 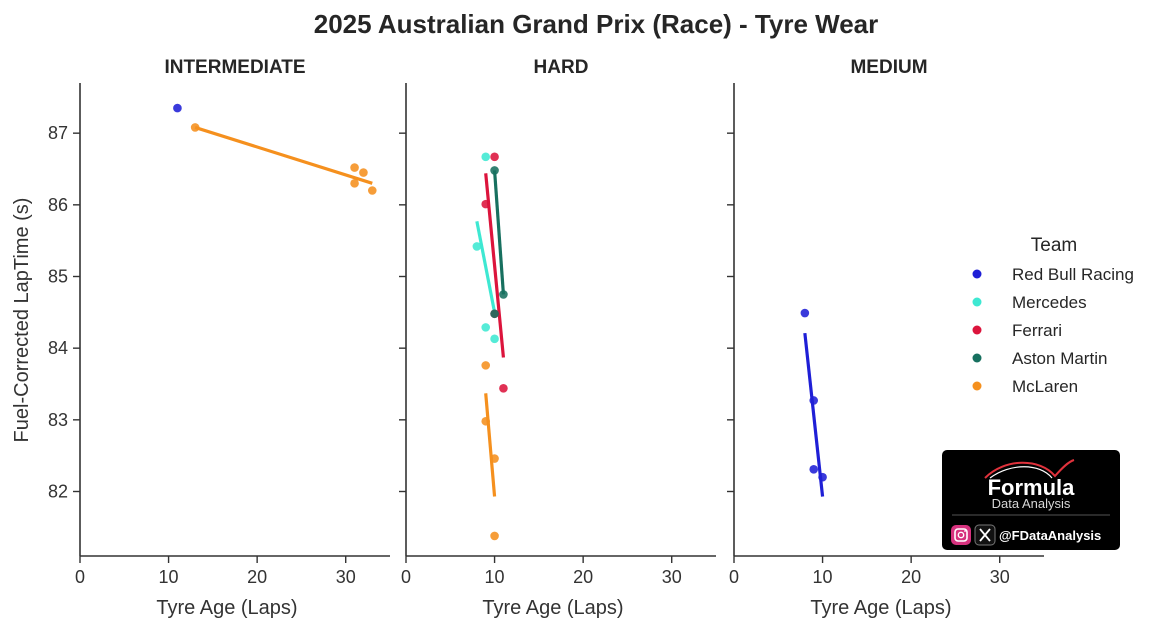 What do you see at coordinates (961, 535) in the screenshot?
I see `instagram-icon` at bounding box center [961, 535].